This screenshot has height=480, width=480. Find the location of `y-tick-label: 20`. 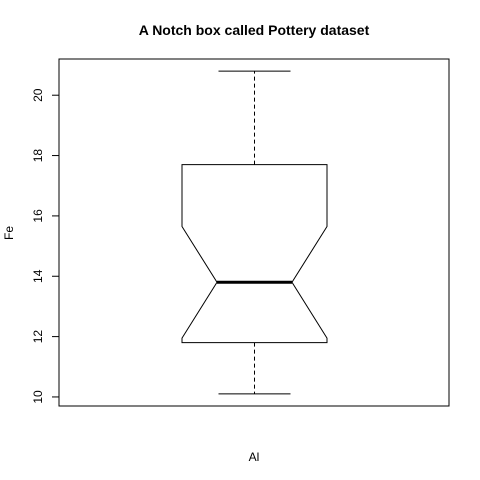

y-tick-label: 20 is located at coordinates (38, 95).